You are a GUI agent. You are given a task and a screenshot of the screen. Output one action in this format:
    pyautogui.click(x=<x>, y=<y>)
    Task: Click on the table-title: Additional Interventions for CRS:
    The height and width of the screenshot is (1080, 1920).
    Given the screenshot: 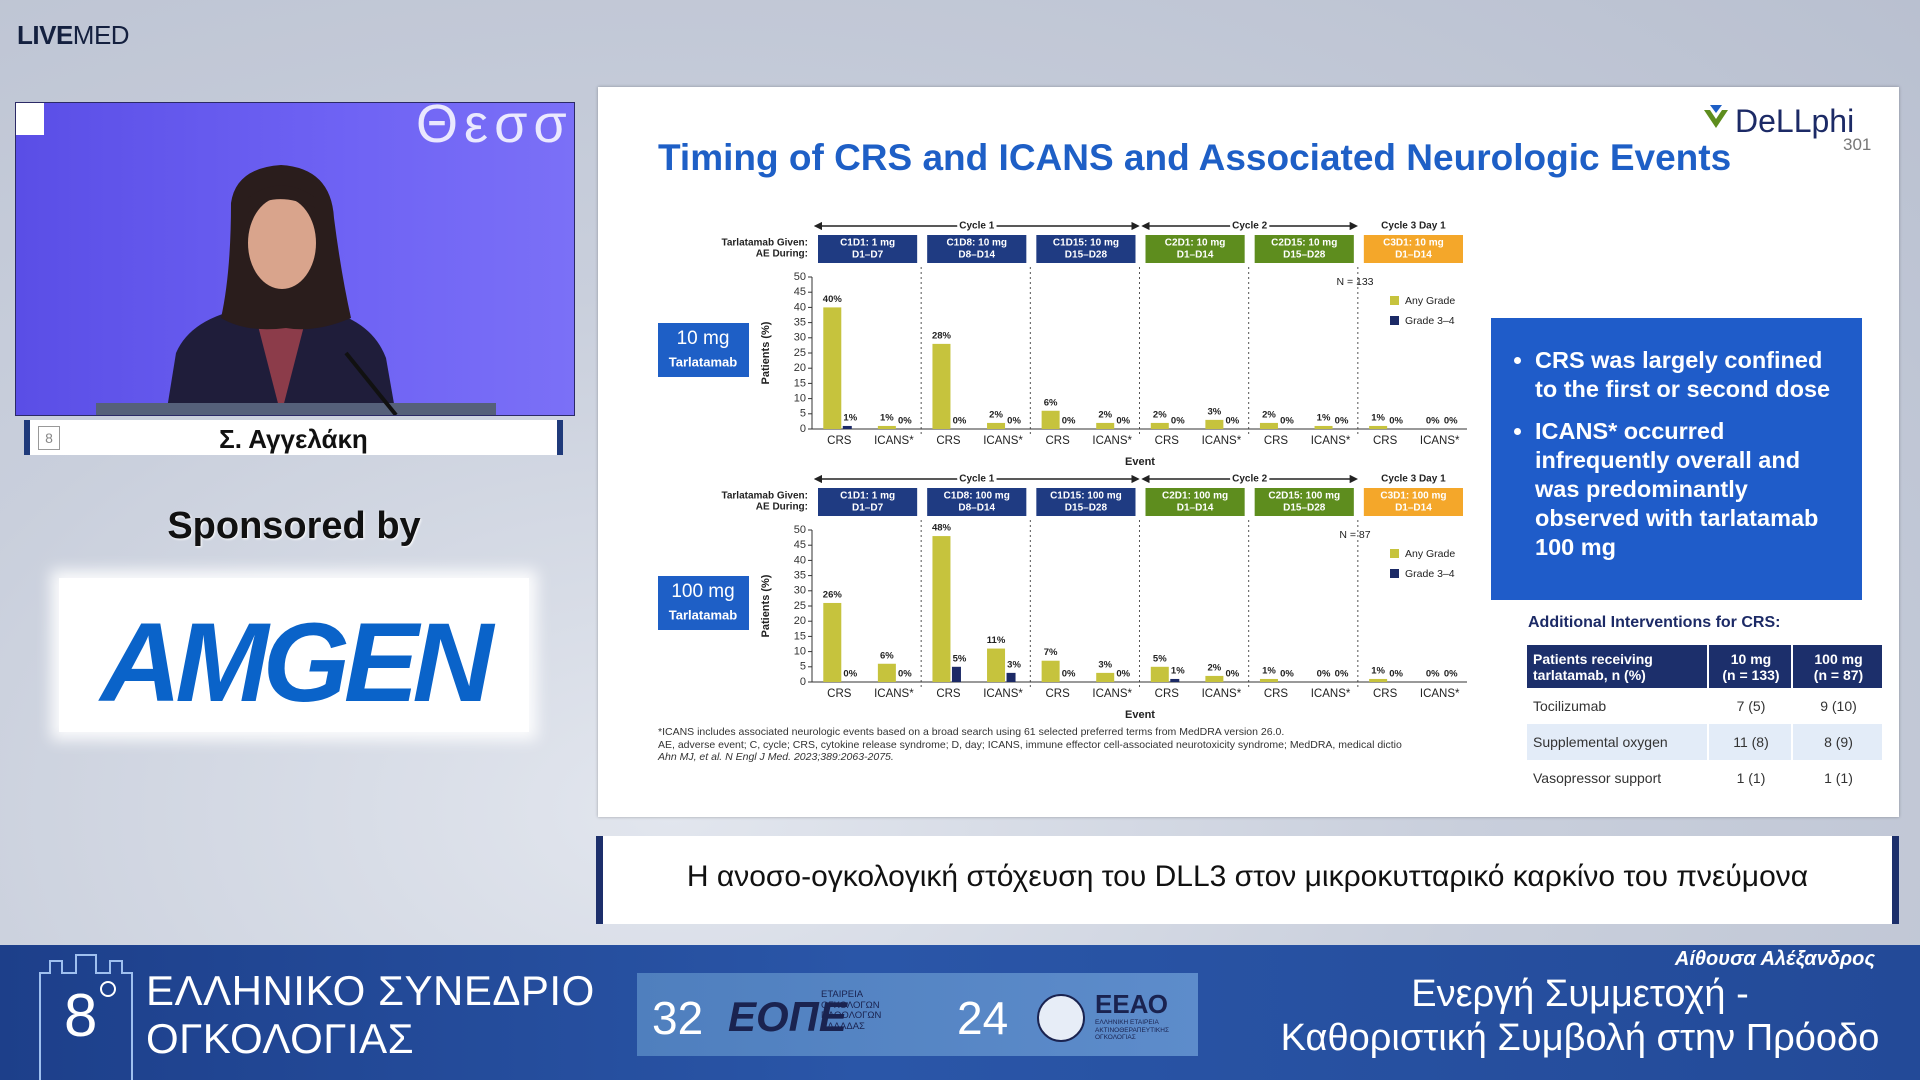 What is the action you would take?
    pyautogui.click(x=1654, y=622)
    